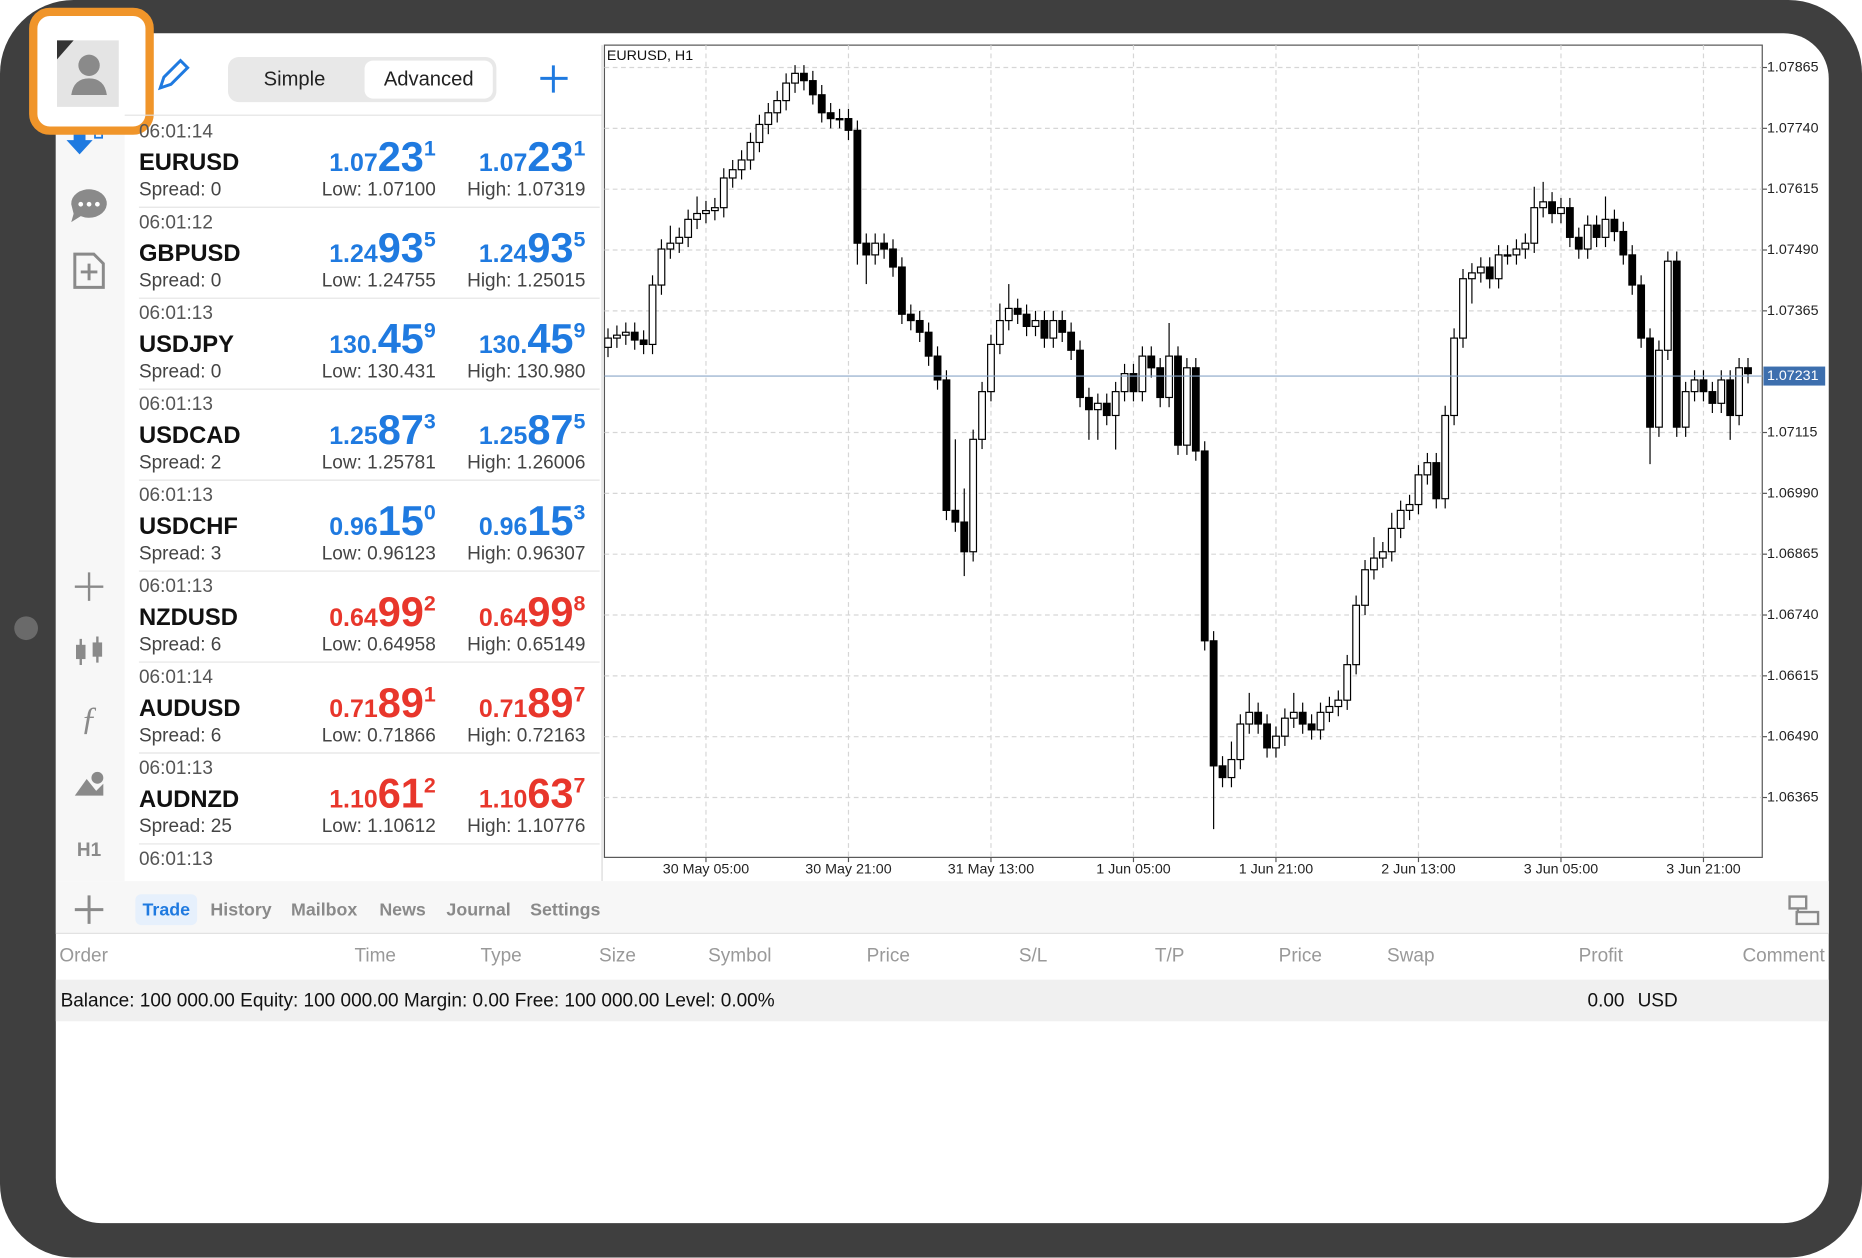 The height and width of the screenshot is (1258, 1862). I want to click on quote-ask: 0.64998, so click(532, 611).